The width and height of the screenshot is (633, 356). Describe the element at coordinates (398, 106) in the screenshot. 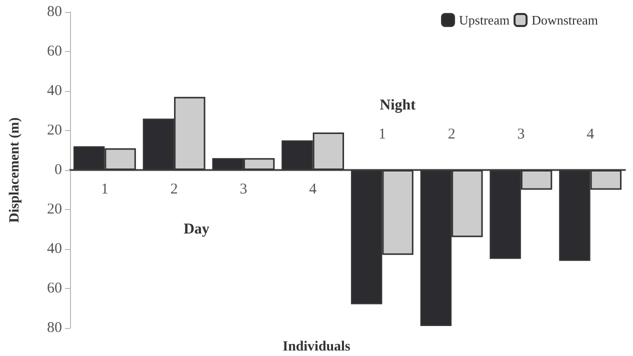

I see `annotation: Night` at that location.